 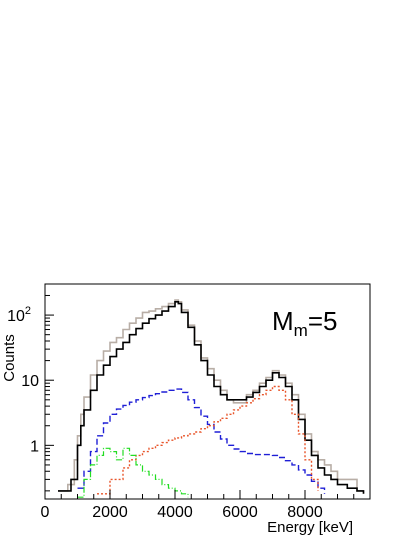 I want to click on series-4-line, so click(x=133, y=472).